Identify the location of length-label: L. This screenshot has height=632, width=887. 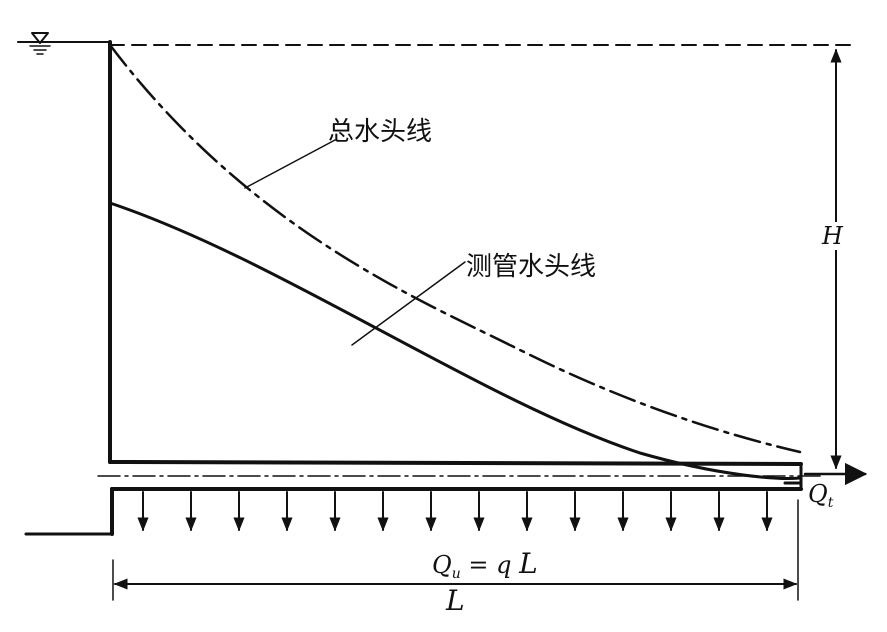
(455, 600).